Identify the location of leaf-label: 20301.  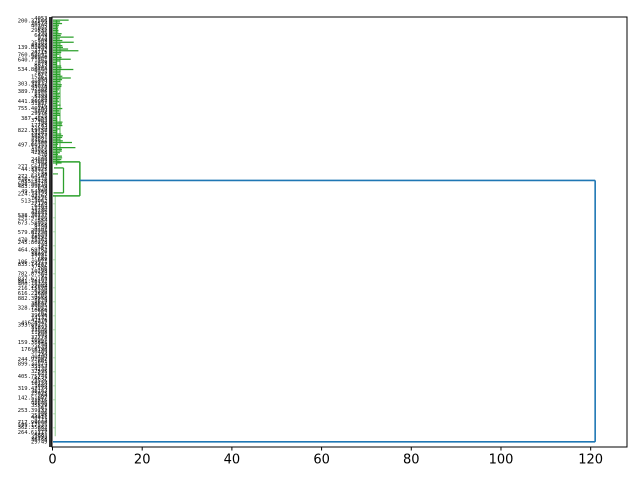
(39, 231).